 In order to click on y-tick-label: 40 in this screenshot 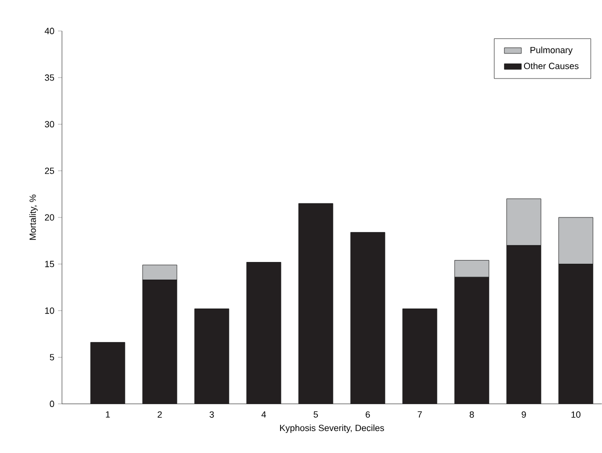, I will do `click(49, 31)`.